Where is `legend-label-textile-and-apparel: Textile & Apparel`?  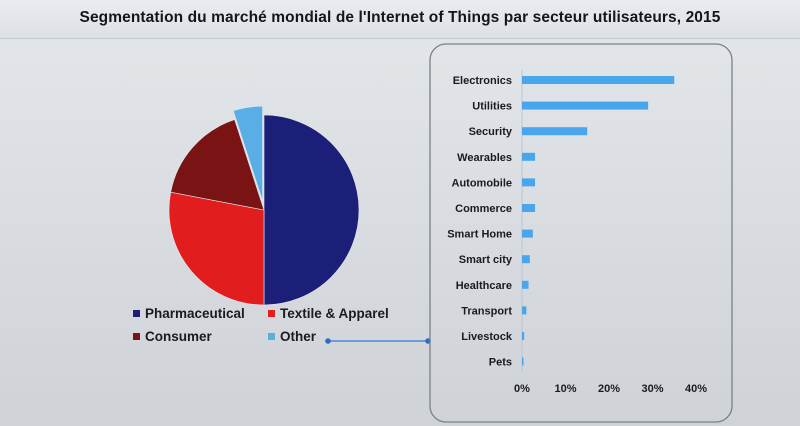
legend-label-textile-and-apparel: Textile & Apparel is located at coordinates (334, 313).